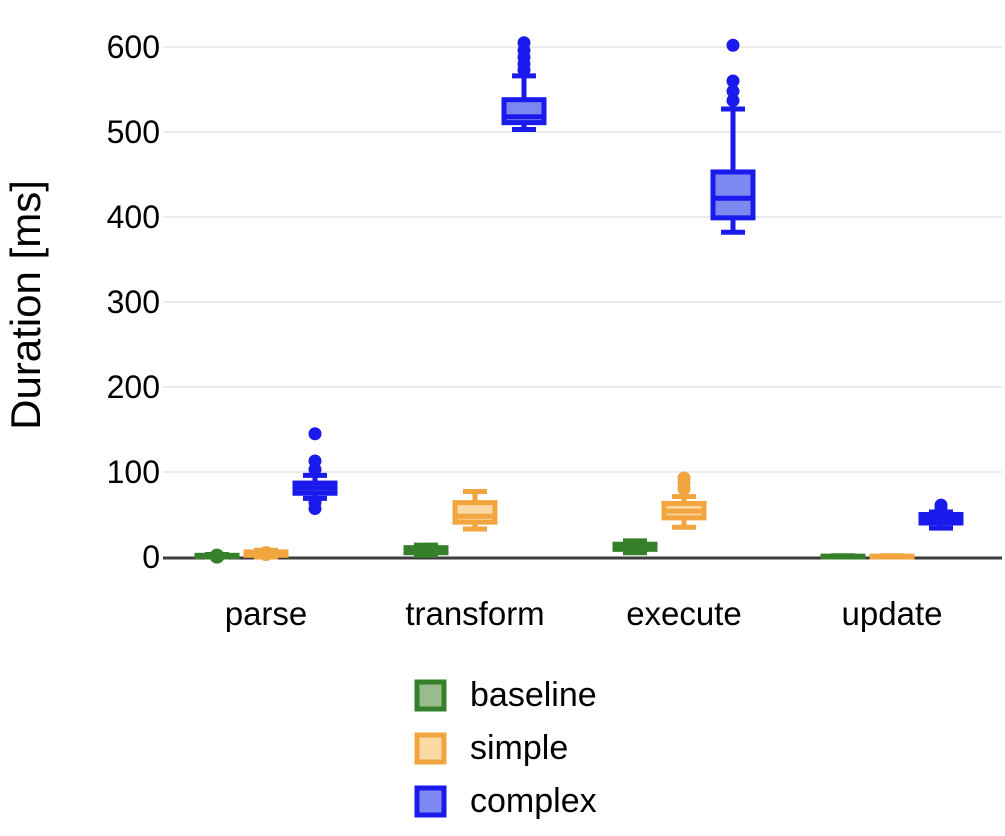  I want to click on boxplot-parse-simple, so click(266, 554).